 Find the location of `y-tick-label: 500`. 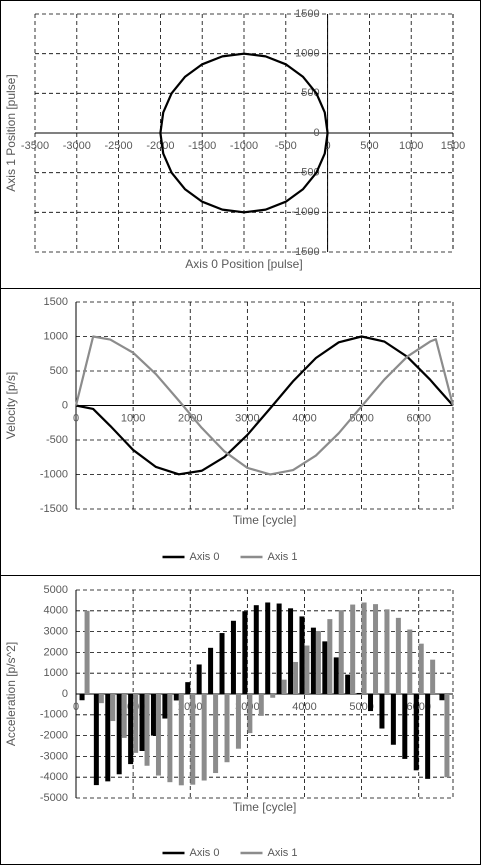

y-tick-label: 500 is located at coordinates (59, 371).